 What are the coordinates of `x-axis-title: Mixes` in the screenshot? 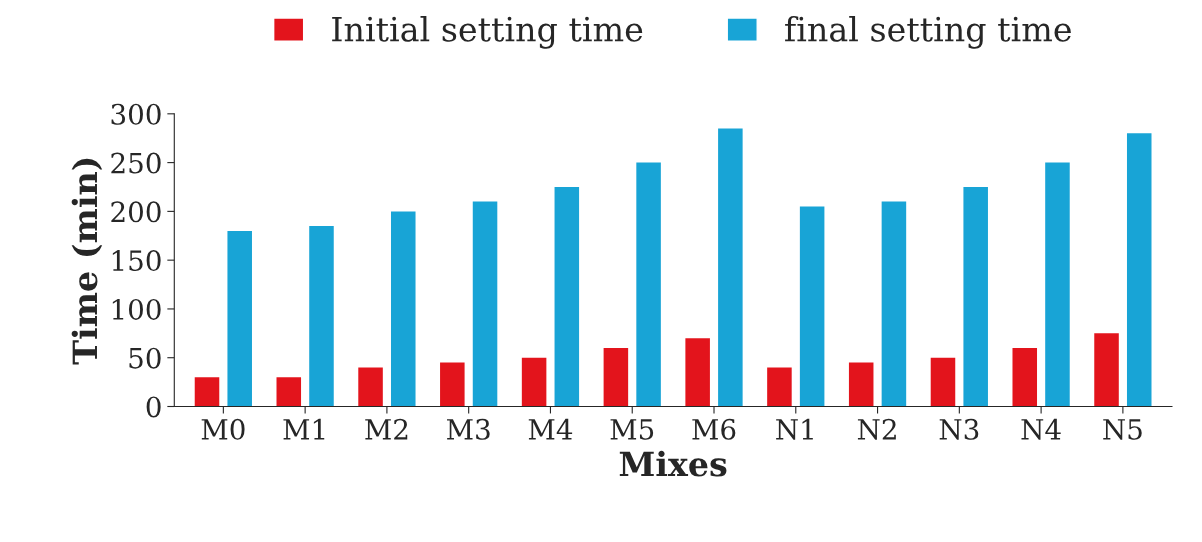 It's located at (673, 463).